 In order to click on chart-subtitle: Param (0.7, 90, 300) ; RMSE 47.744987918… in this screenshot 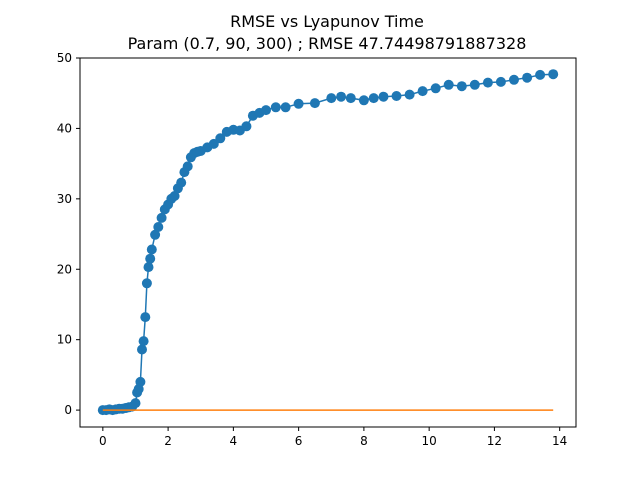, I will do `click(327, 43)`.